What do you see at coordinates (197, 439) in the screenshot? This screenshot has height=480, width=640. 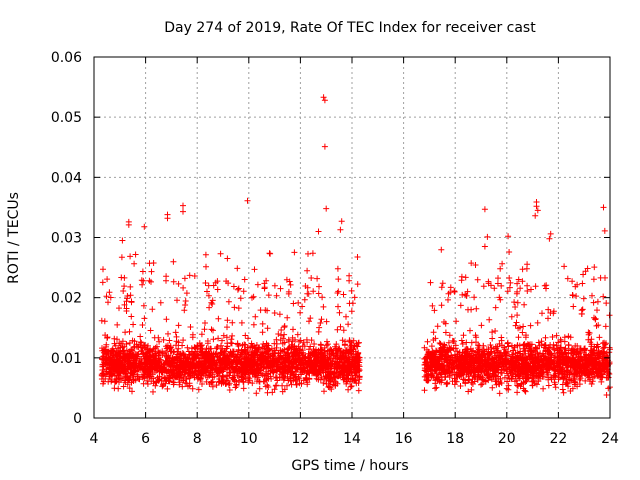 I see `x-tick-label: 8` at bounding box center [197, 439].